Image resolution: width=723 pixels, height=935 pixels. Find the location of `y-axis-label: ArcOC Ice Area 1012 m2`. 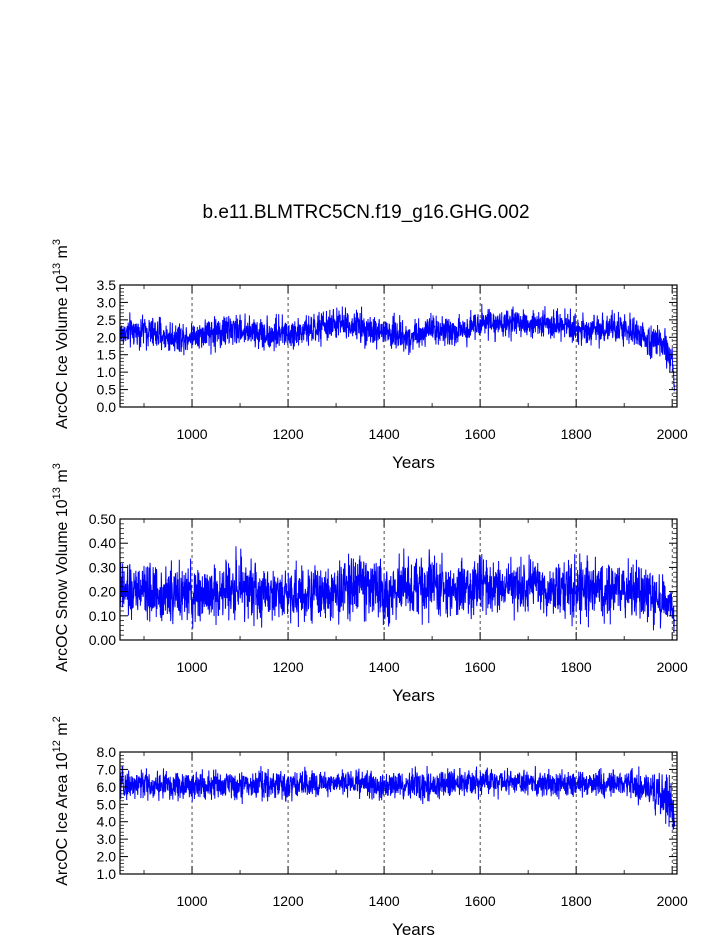

y-axis-label: ArcOC Ice Area 1012 m2 is located at coordinates (61, 801).